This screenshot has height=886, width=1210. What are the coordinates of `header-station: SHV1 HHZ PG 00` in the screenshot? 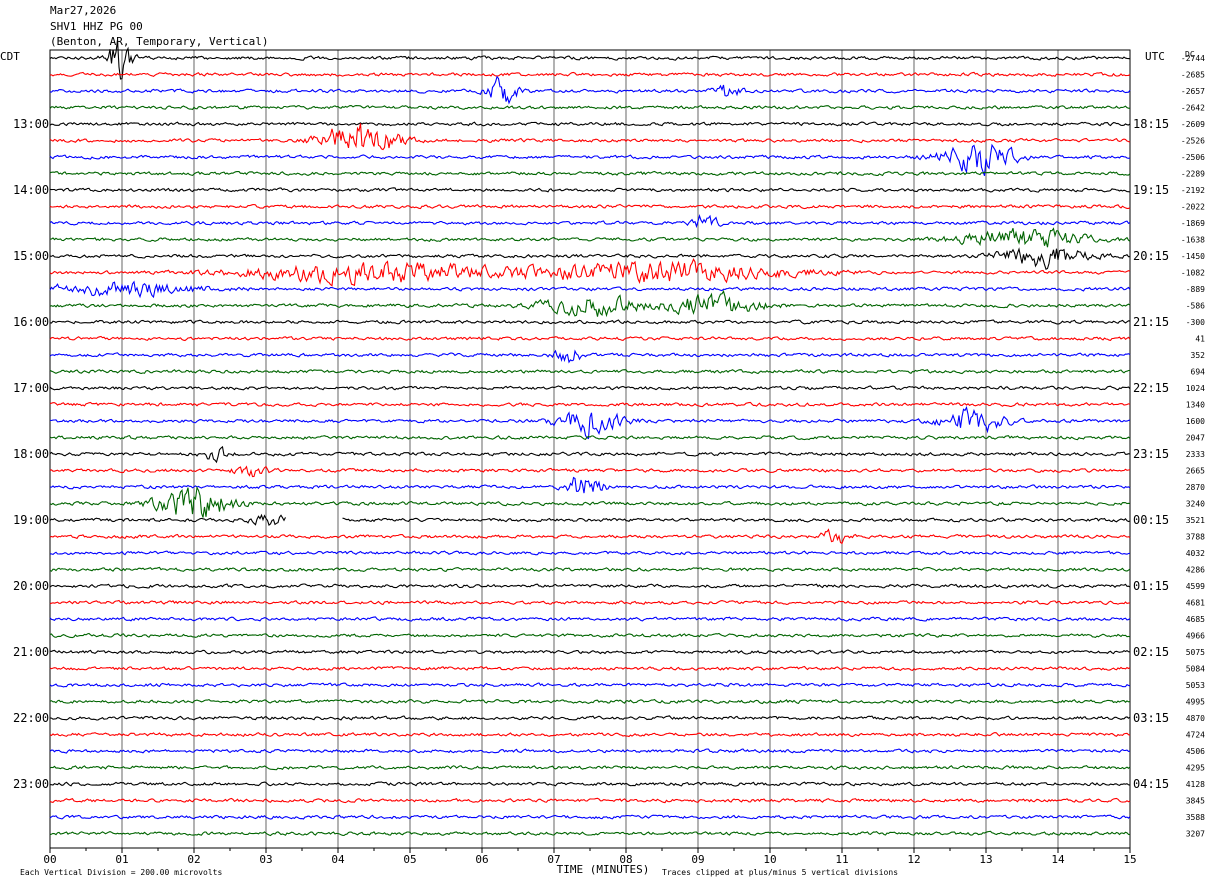 It's located at (96, 26).